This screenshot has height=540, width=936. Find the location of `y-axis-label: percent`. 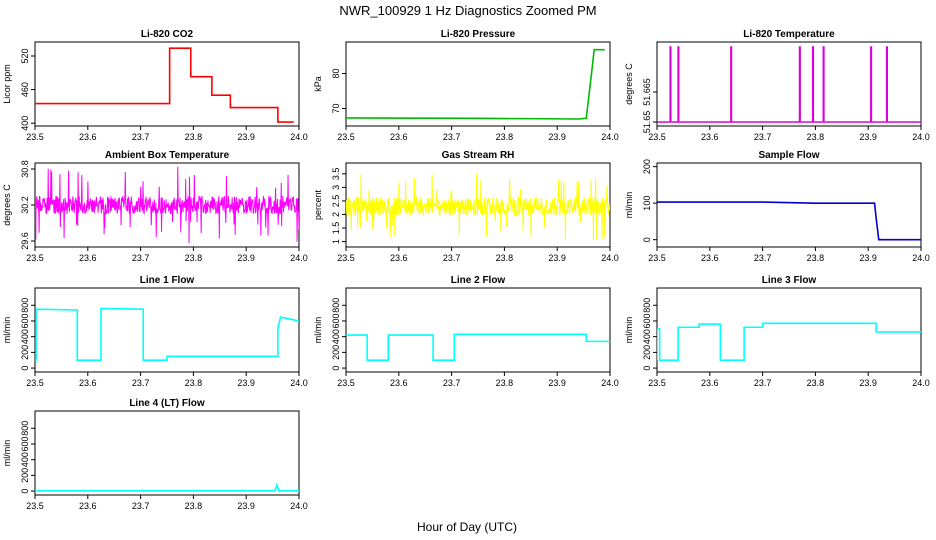

y-axis-label: percent is located at coordinates (318, 204).